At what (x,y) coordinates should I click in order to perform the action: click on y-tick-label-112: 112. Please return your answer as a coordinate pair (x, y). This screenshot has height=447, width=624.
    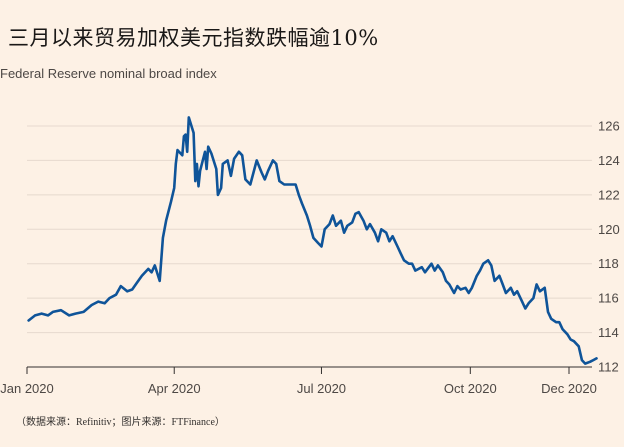
    Looking at the image, I should click on (608, 367).